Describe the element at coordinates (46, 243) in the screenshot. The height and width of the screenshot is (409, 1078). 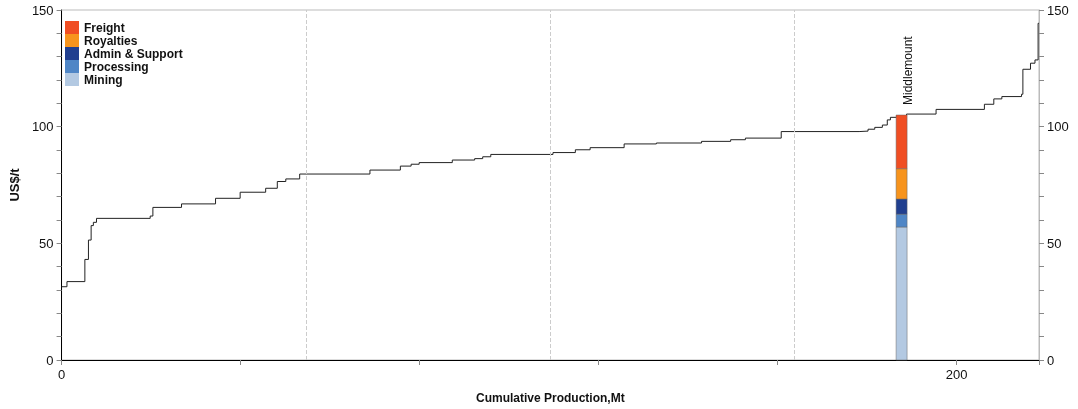
I see `y-tick-label: 50` at that location.